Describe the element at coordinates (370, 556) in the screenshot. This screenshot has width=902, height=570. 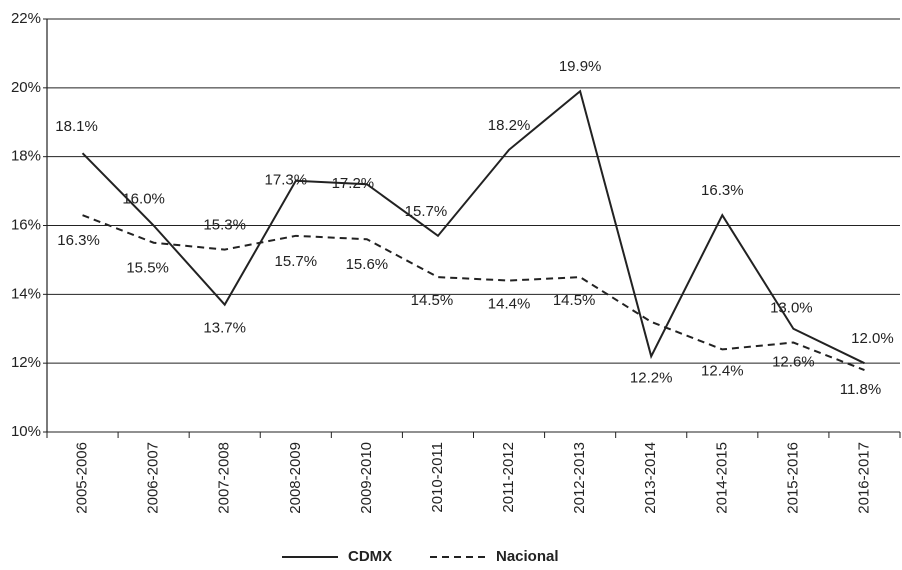
I see `legend-text: CDMX` at that location.